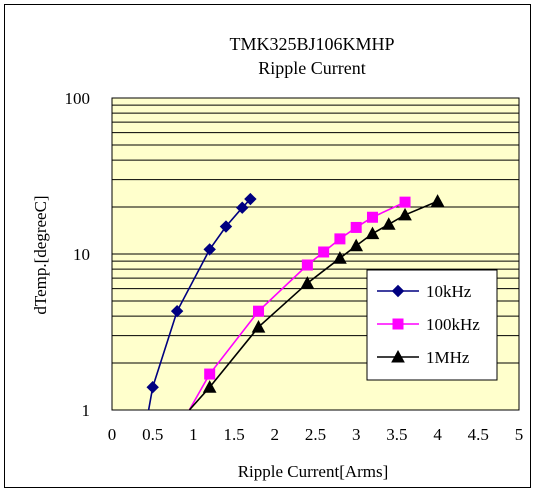 The width and height of the screenshot is (537, 494). What do you see at coordinates (112, 434) in the screenshot?
I see `x-tick-label: 0` at bounding box center [112, 434].